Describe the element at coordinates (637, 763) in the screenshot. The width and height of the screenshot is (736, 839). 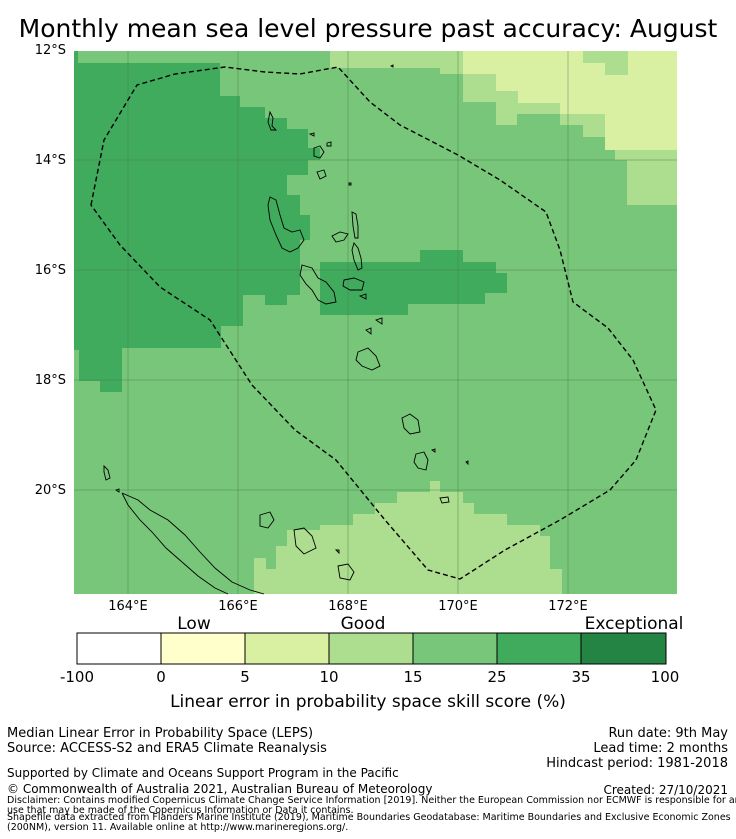
I see `footer-hindcast: Hindcast period: 1981-2018` at that location.